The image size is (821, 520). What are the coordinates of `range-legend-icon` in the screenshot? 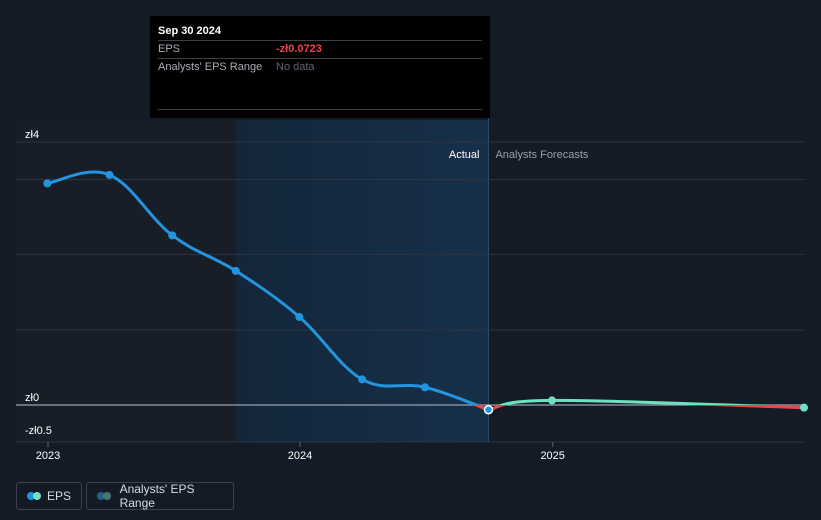 It's located at (104, 496).